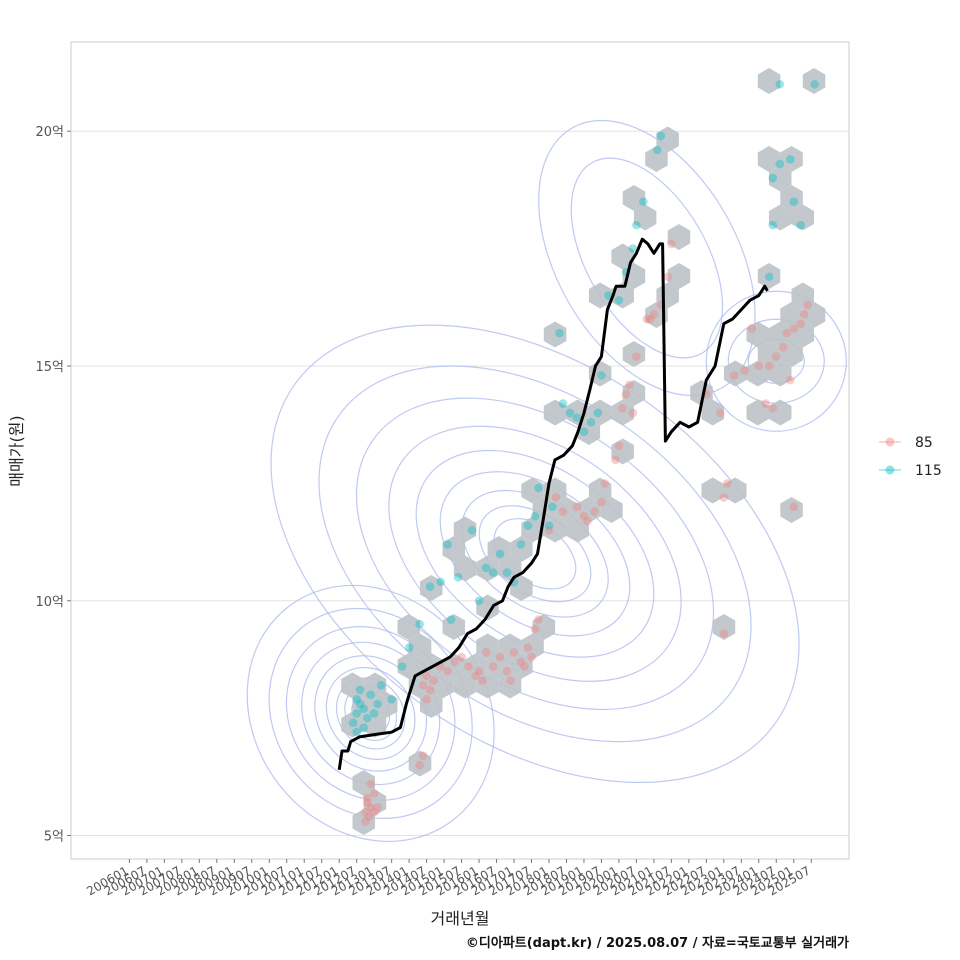 The image size is (960, 960). I want to click on legend-label-85: 85, so click(924, 443).